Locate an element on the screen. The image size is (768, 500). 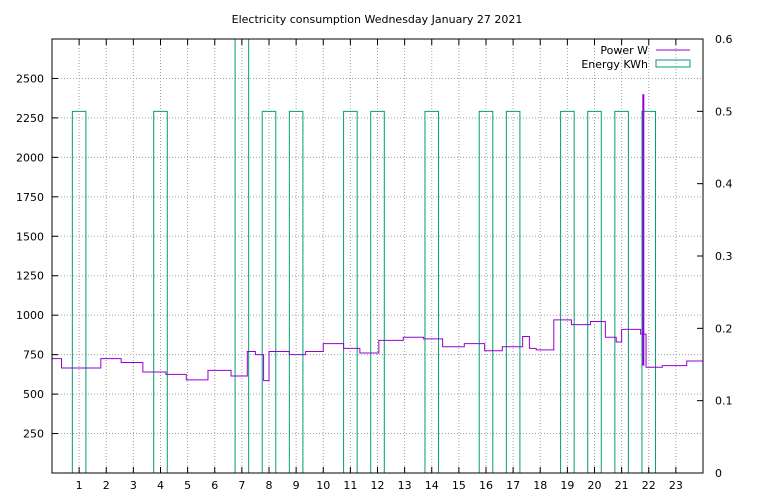
x-tick-label: 15 is located at coordinates (459, 485).